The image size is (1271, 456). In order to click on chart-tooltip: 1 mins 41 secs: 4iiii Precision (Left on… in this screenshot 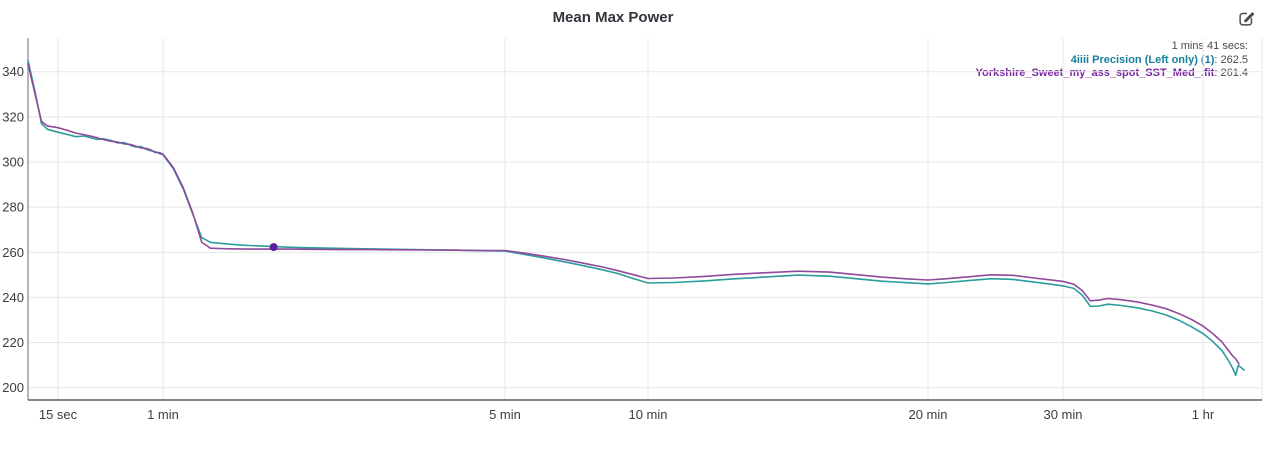, I will do `click(1112, 60)`.